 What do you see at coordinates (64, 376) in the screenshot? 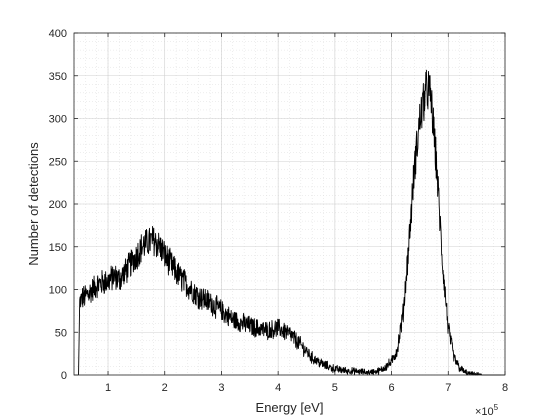
I see `y-tick-label: 0` at bounding box center [64, 376].